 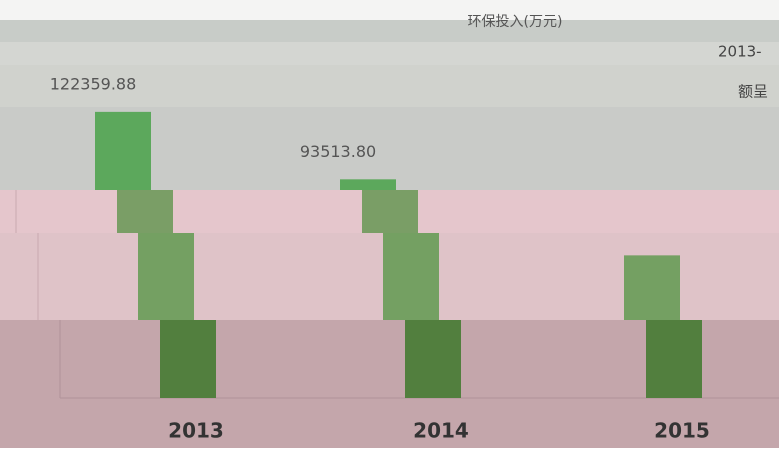 I want to click on value-label: 122359.88, so click(x=93, y=83).